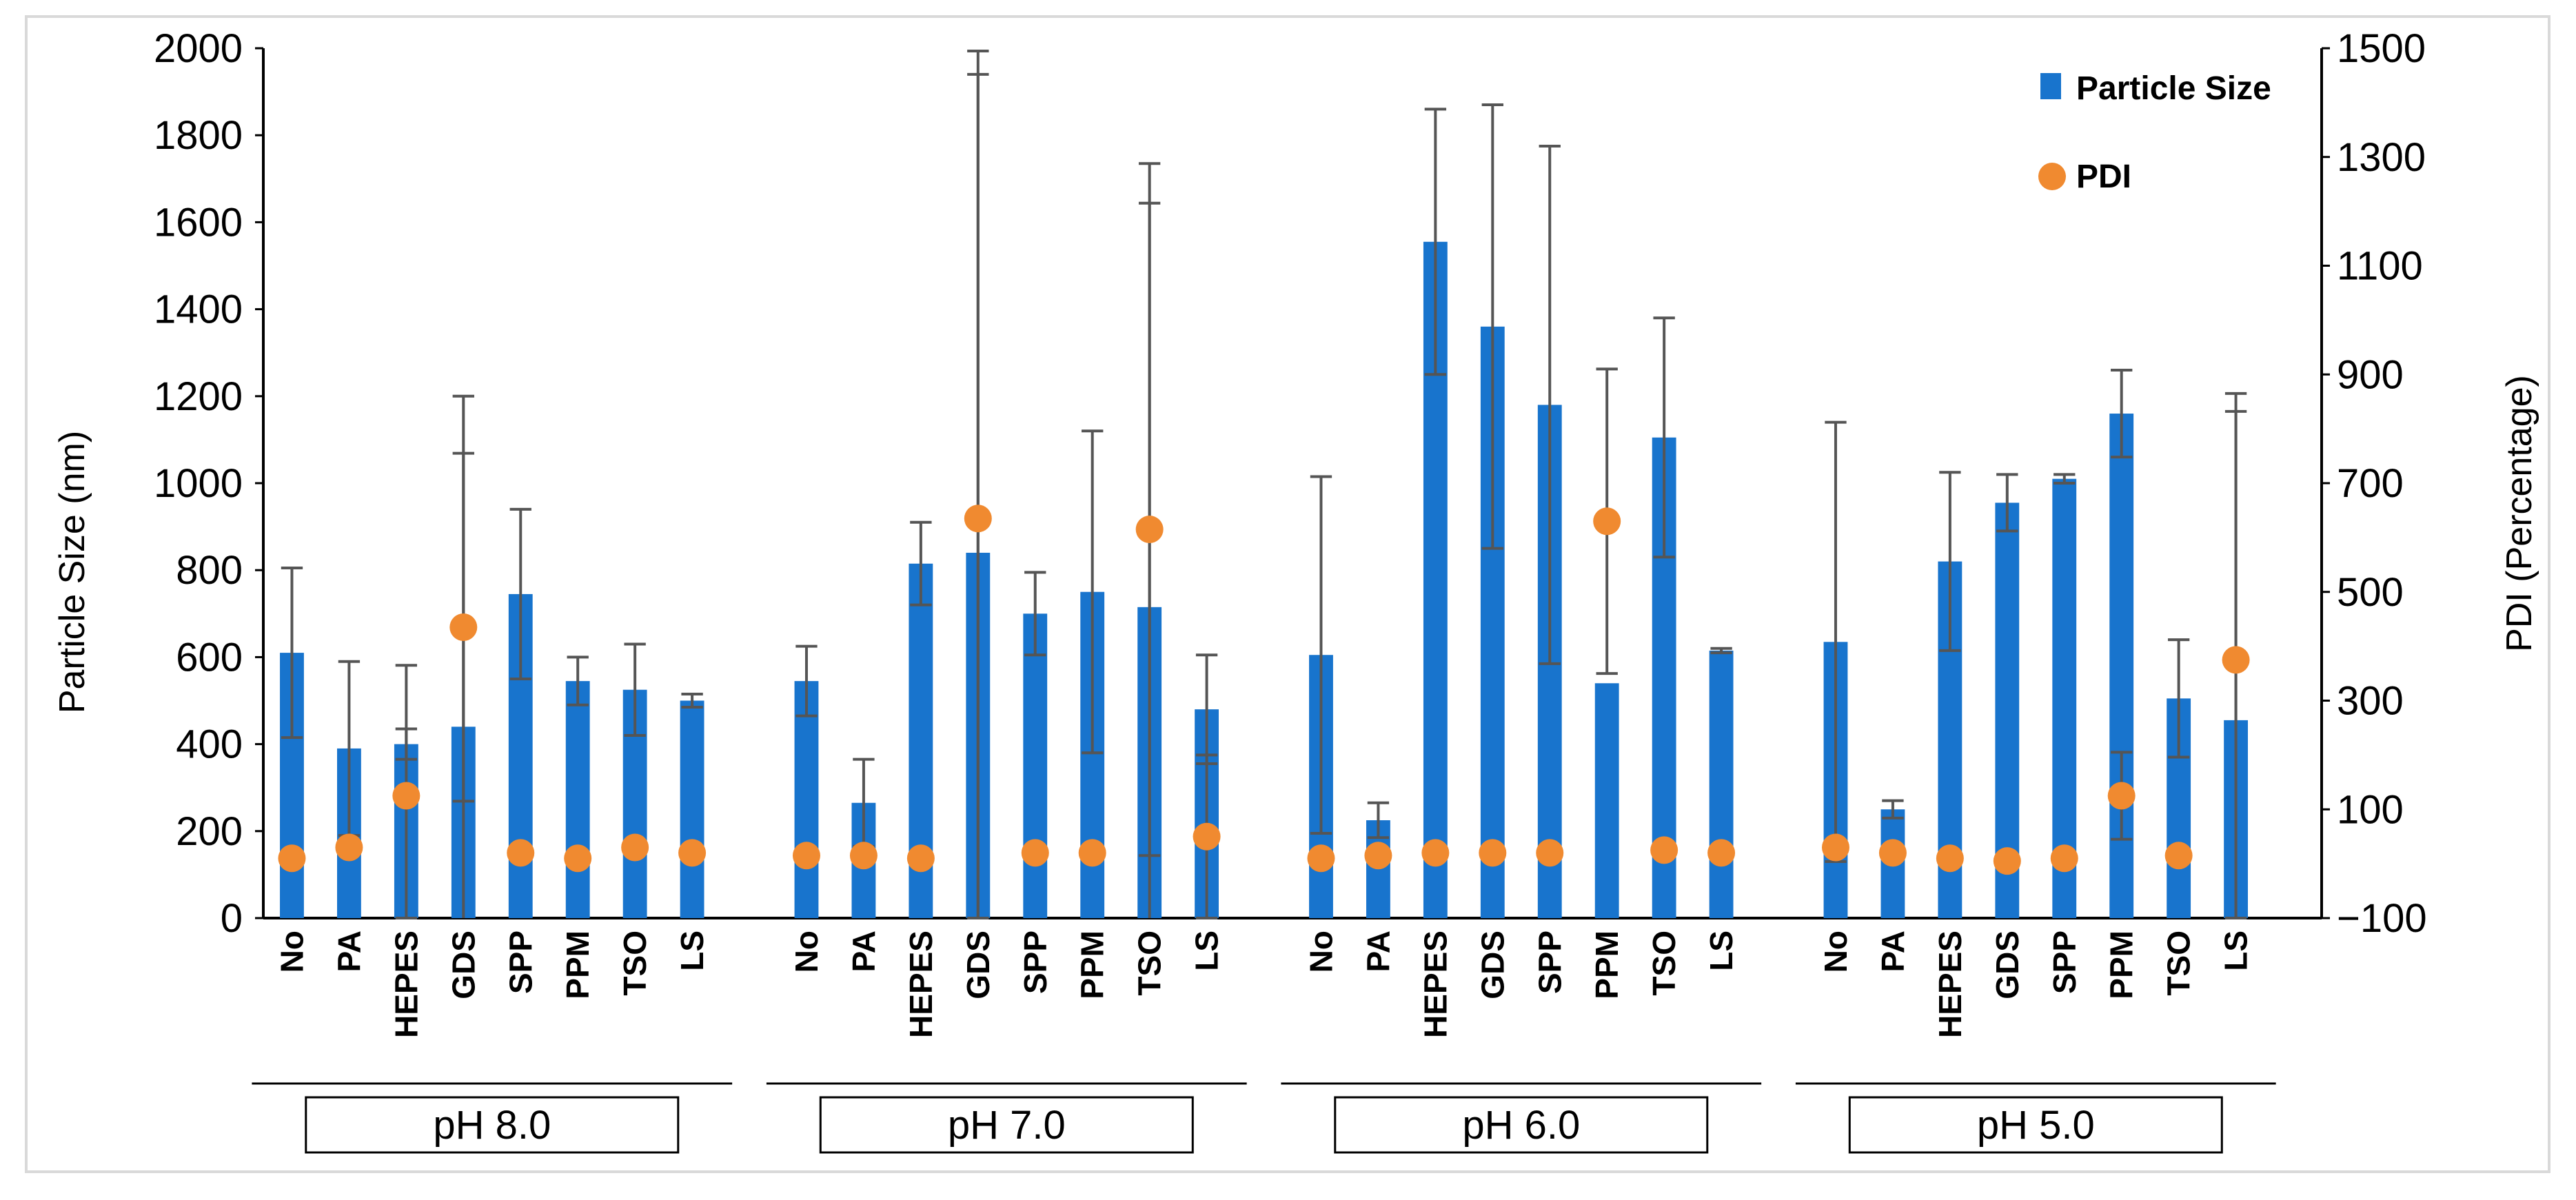 The width and height of the screenshot is (2576, 1200). Describe the element at coordinates (2380, 266) in the screenshot. I see `y2-tick-label: 1100` at that location.